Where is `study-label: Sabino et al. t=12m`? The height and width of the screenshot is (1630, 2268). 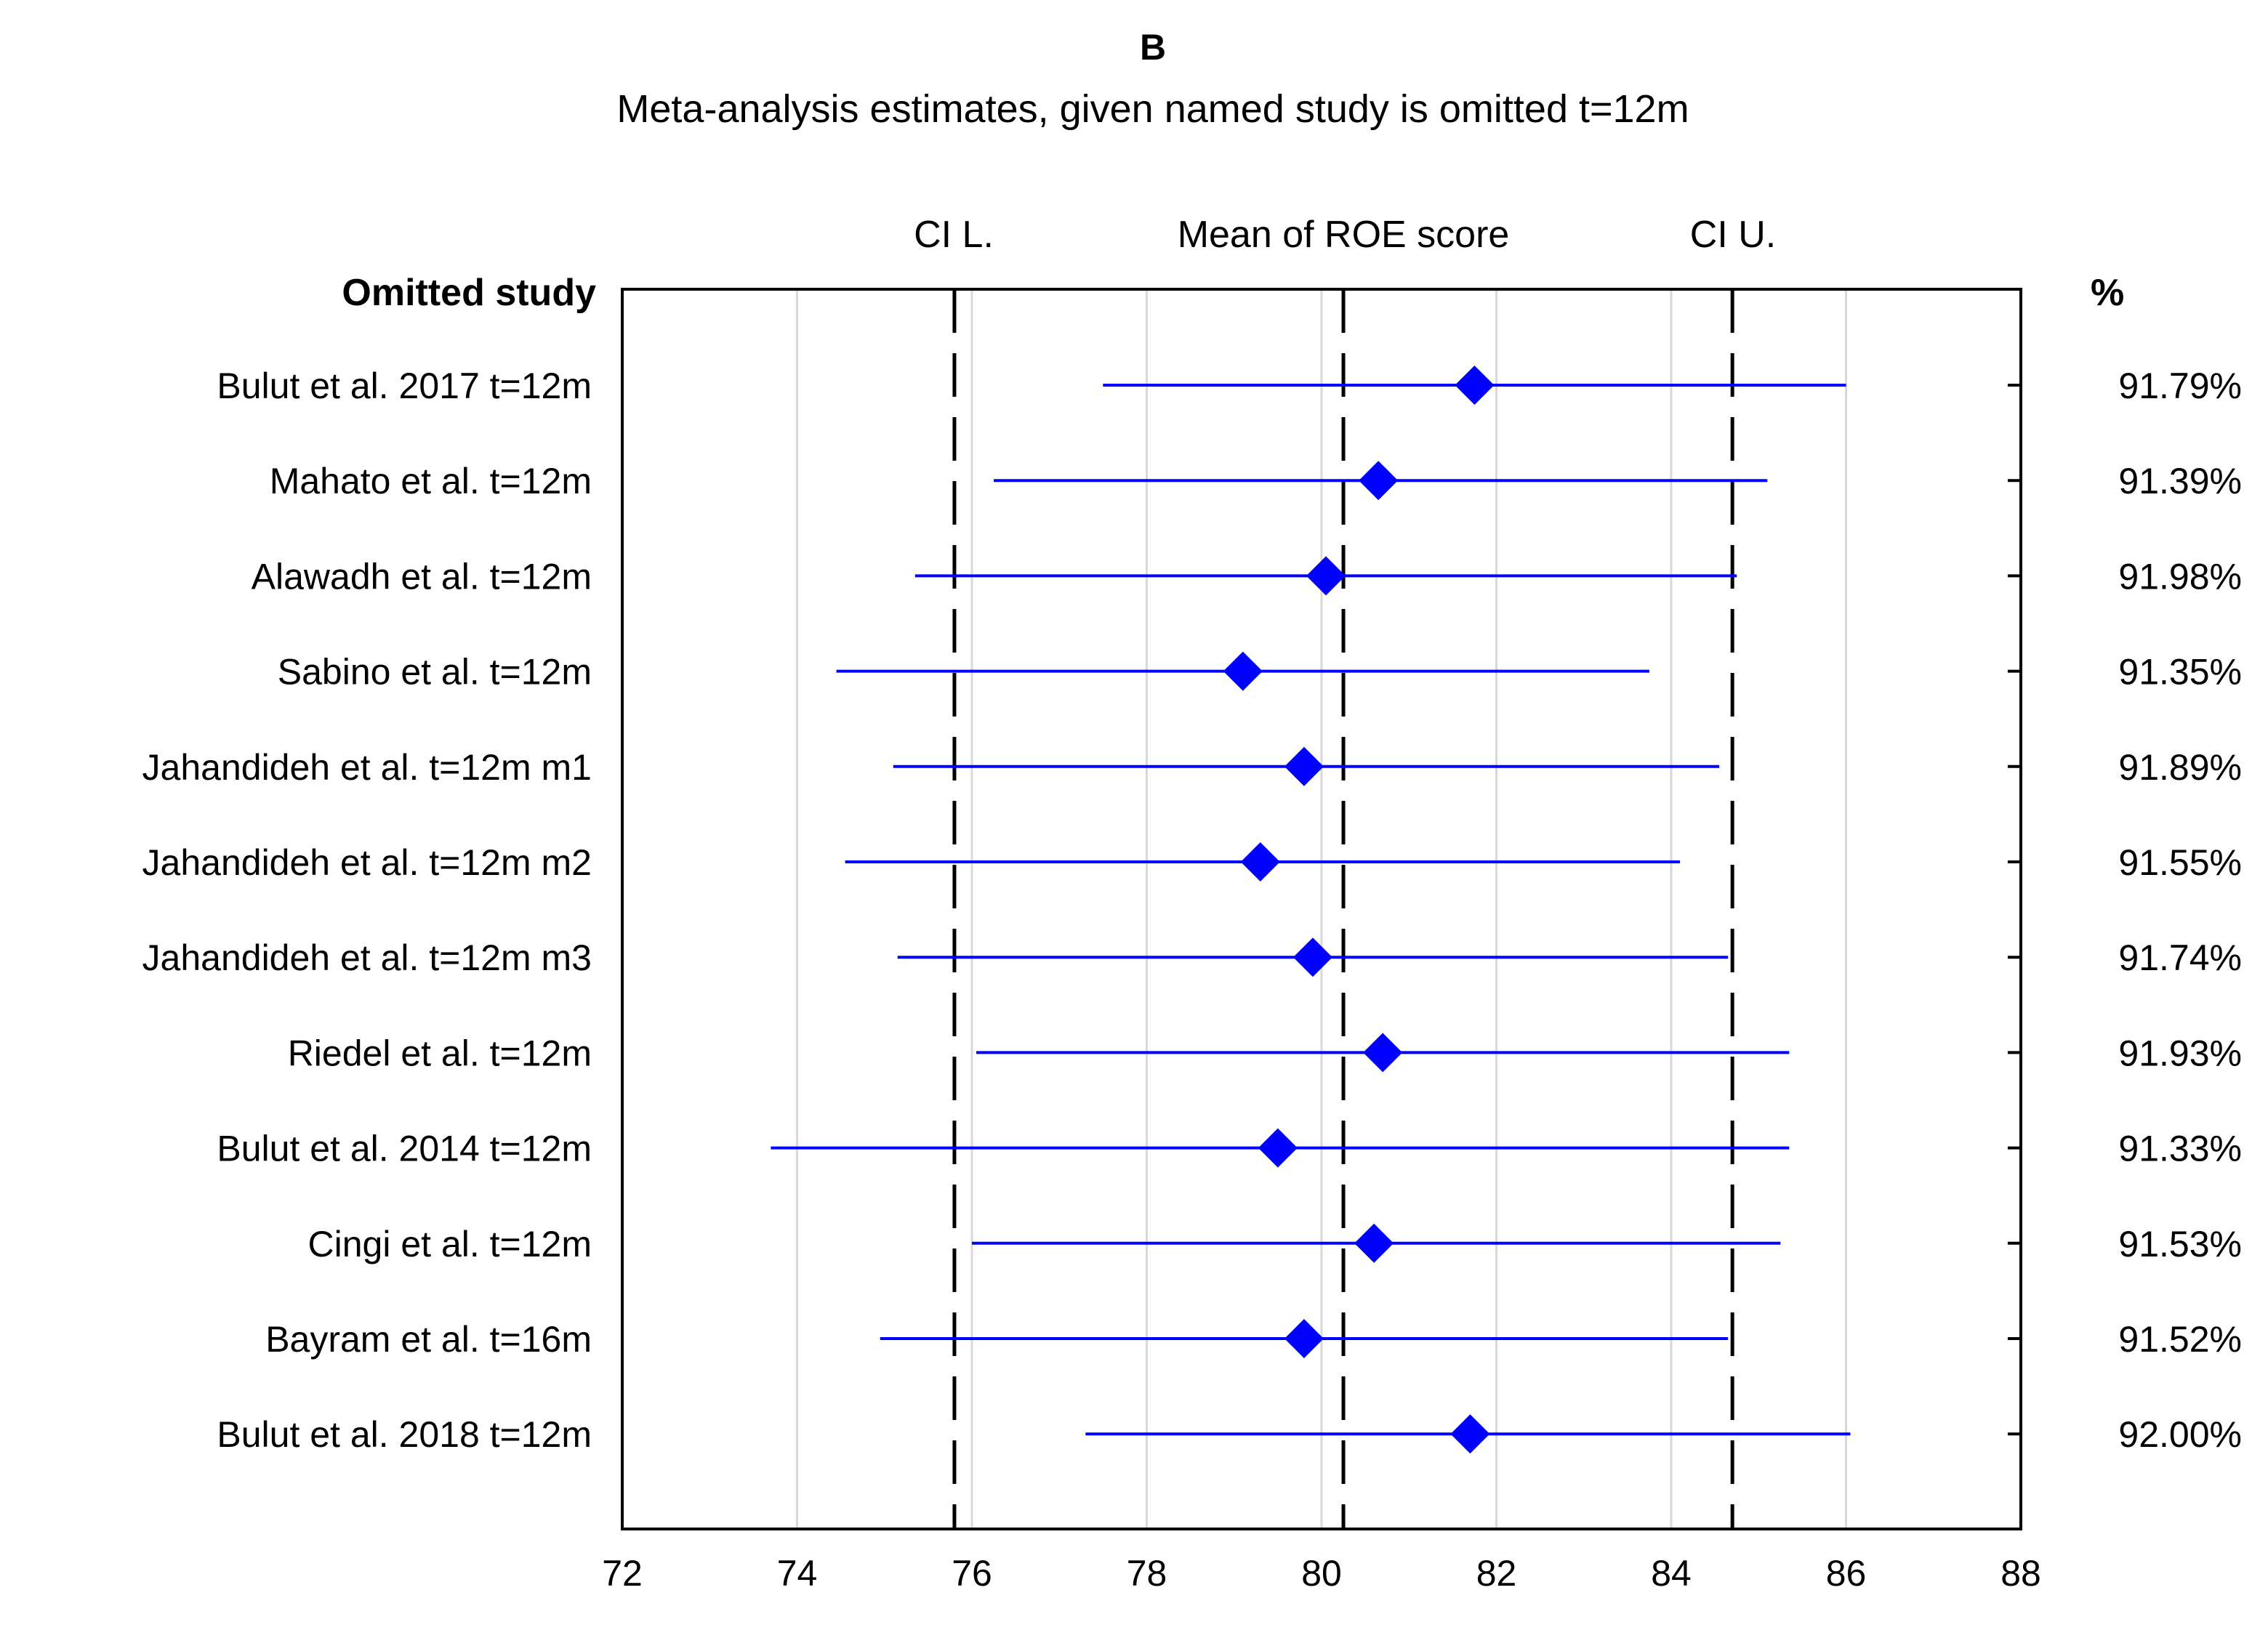
study-label: Sabino et al. t=12m is located at coordinates (435, 673).